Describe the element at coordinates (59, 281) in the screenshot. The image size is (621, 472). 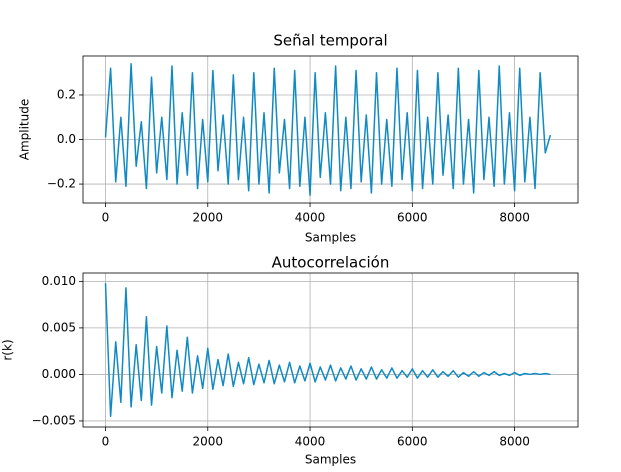
I see `y-tick-label: 0.010` at that location.